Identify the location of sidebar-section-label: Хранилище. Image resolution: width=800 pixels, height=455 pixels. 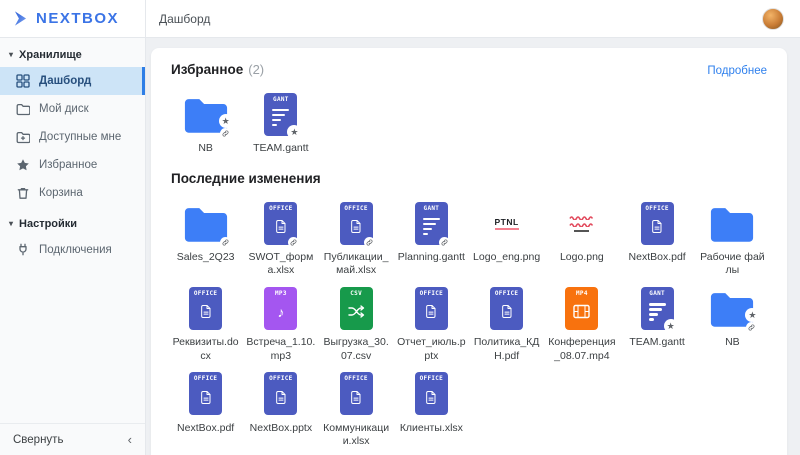
(50, 55).